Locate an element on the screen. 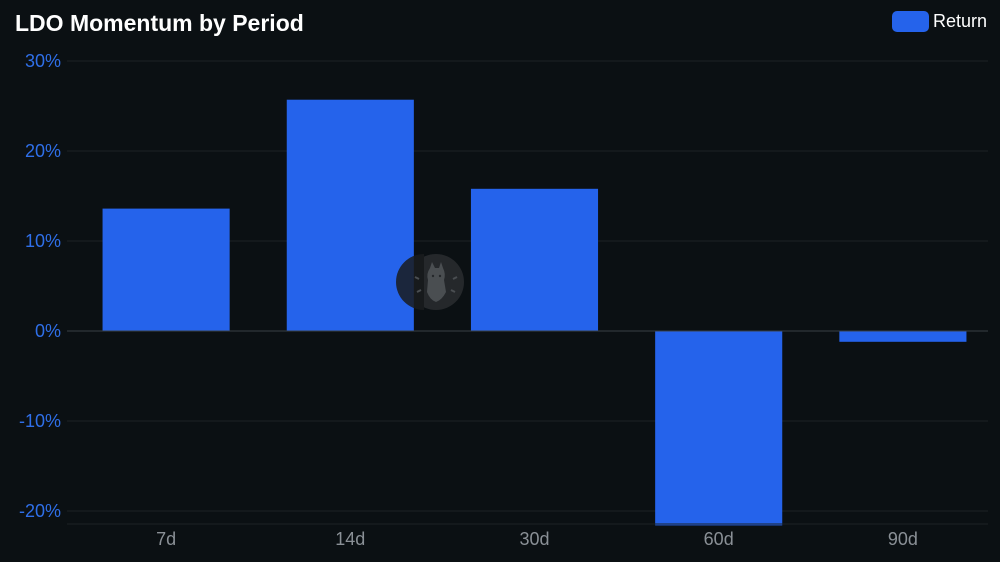 Image resolution: width=1000 pixels, height=562 pixels. llama-logo-icon is located at coordinates (430, 282).